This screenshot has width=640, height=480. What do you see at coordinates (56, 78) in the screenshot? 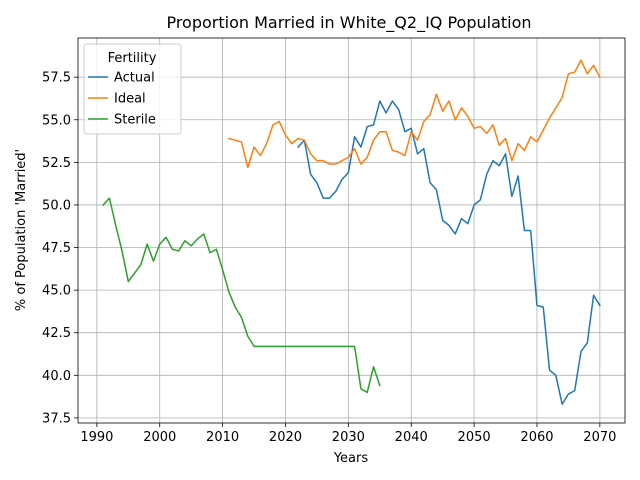
I see `y-tick-label: 57.5` at bounding box center [56, 78].